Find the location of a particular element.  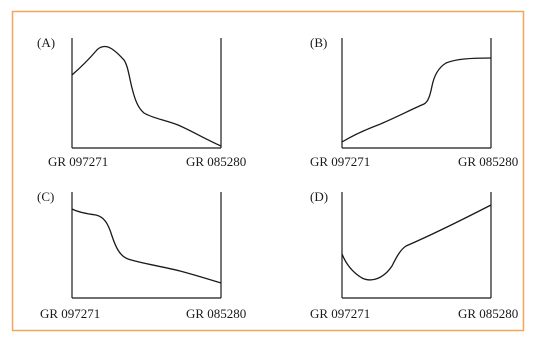

panel-d-left-label: GR 097271 is located at coordinates (340, 313).